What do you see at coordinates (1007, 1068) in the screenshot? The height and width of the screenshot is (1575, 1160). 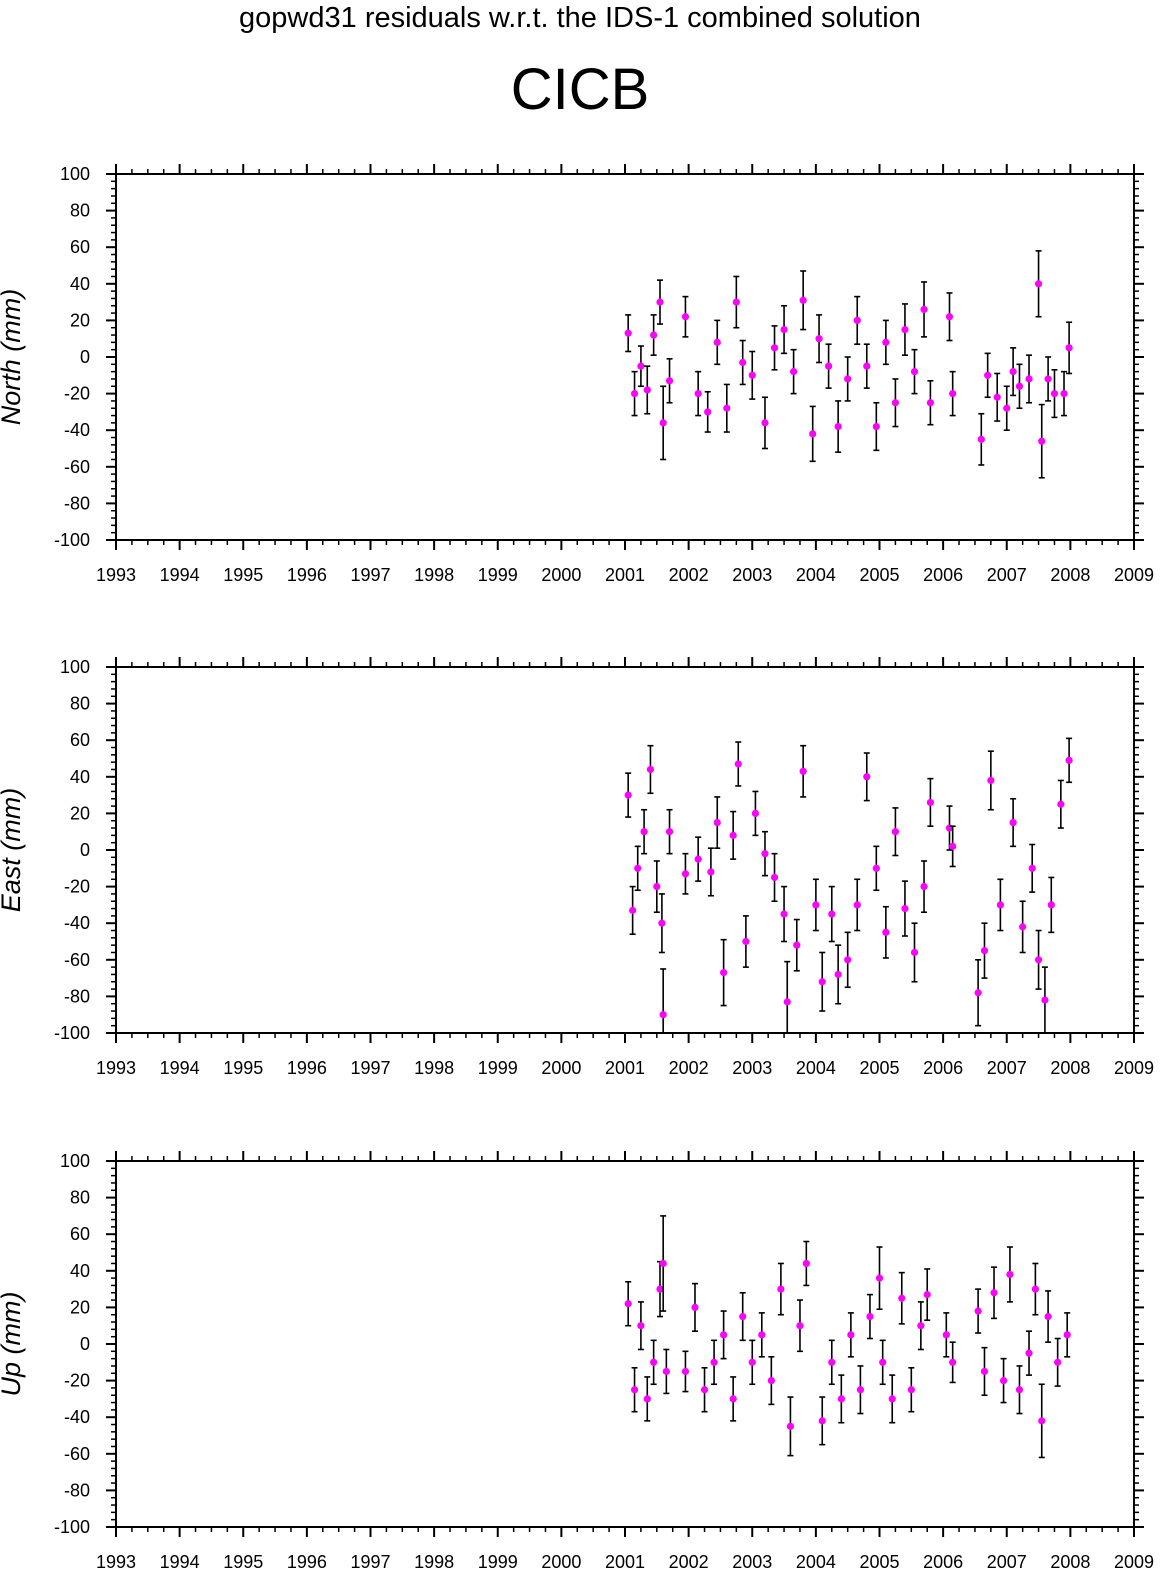 I see `x-tick-label: 2007` at bounding box center [1007, 1068].